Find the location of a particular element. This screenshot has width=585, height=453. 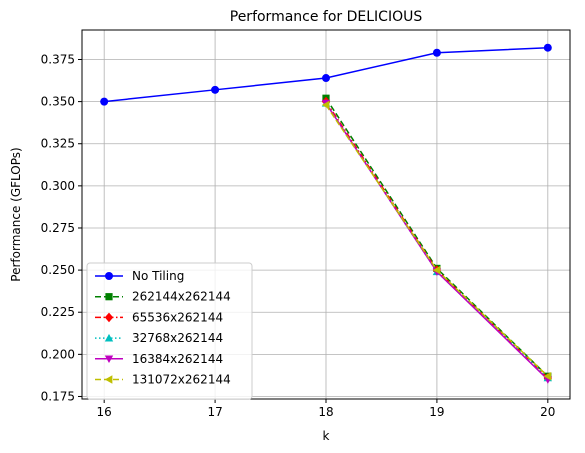

y-tick-label: 0.250 is located at coordinates (58, 270).